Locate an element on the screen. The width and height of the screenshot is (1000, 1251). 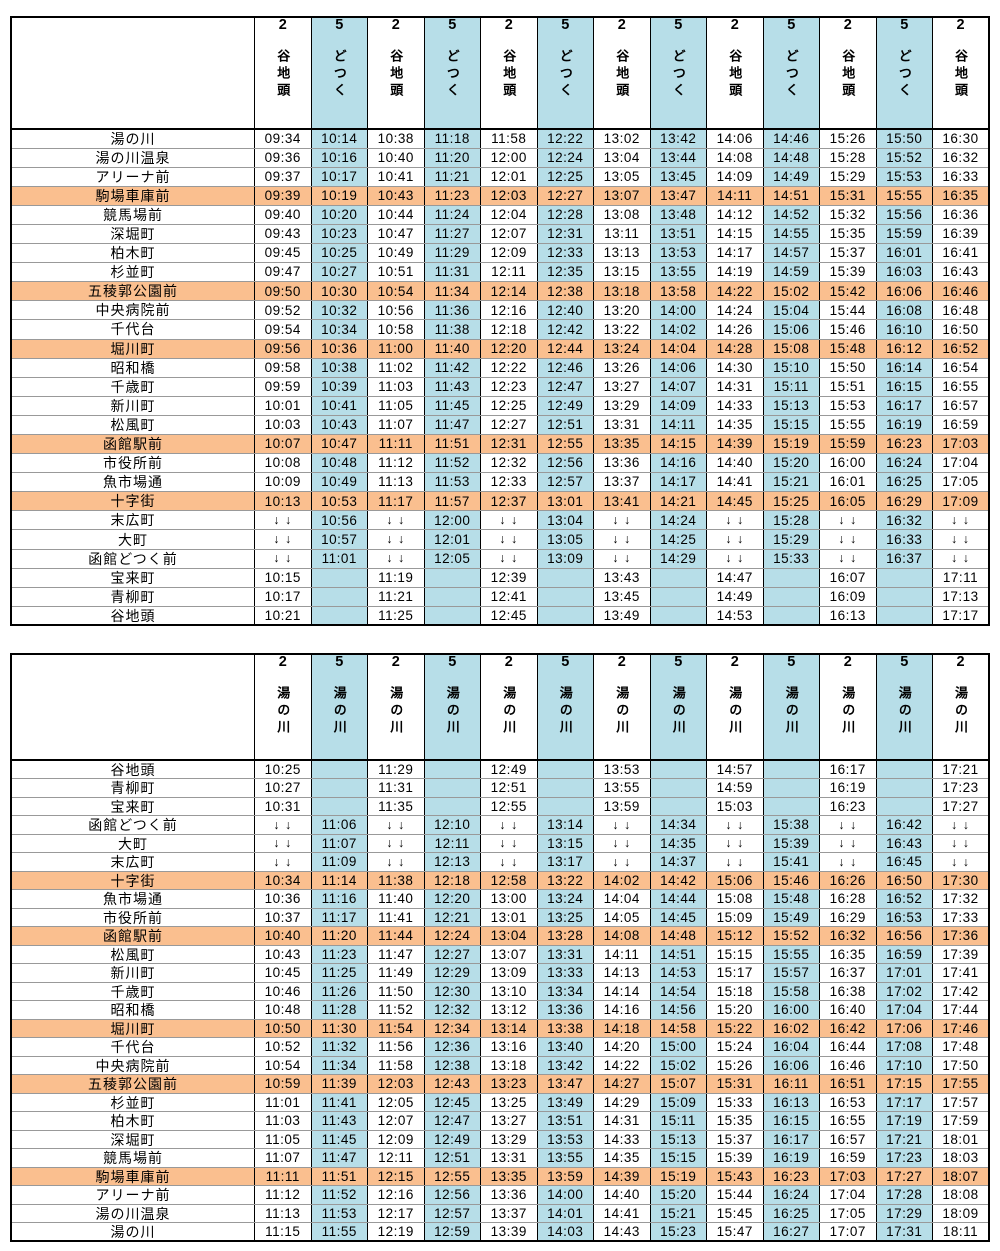
time-cell: 15:50 is located at coordinates (904, 138).